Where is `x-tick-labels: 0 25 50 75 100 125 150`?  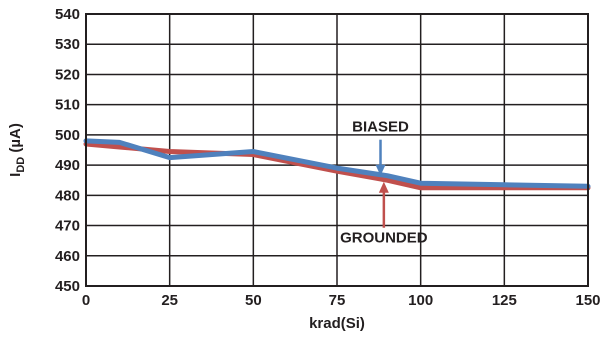 x-tick-labels: 0 25 50 75 100 125 150 is located at coordinates (341, 300).